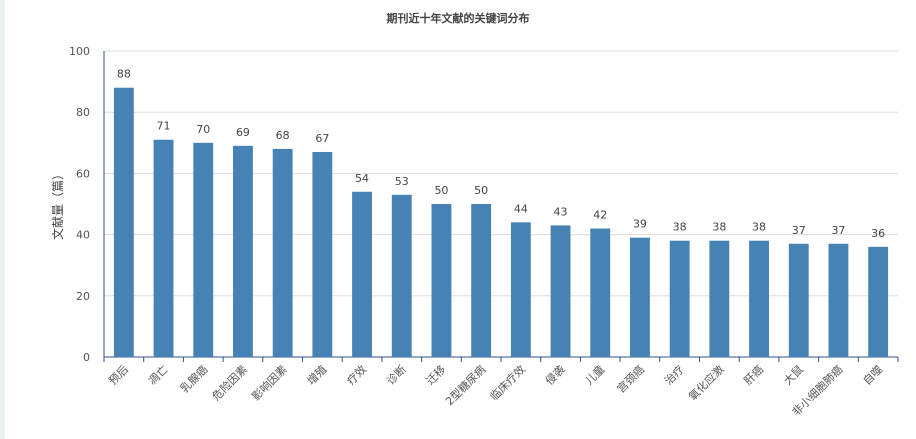  Describe the element at coordinates (322, 138) in the screenshot. I see `data-label: 67` at that location.